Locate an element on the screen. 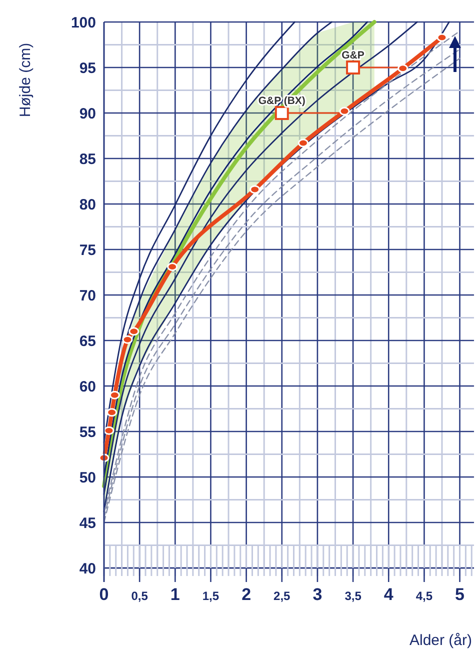  y-axis-title: Højde (cm) is located at coordinates (25, 80).